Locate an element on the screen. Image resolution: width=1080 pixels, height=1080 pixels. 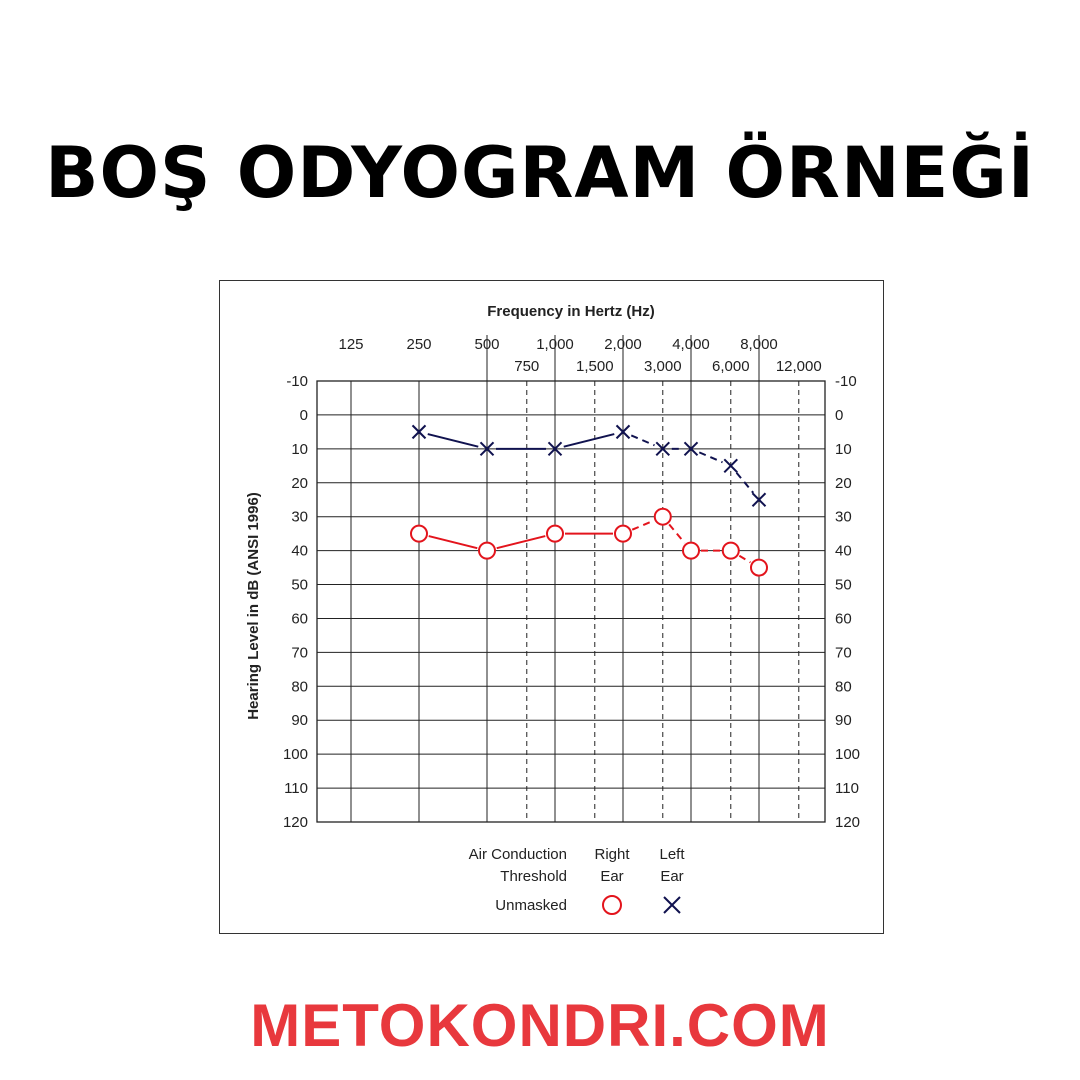
y-tick-label-right: 40 is located at coordinates (843, 551).